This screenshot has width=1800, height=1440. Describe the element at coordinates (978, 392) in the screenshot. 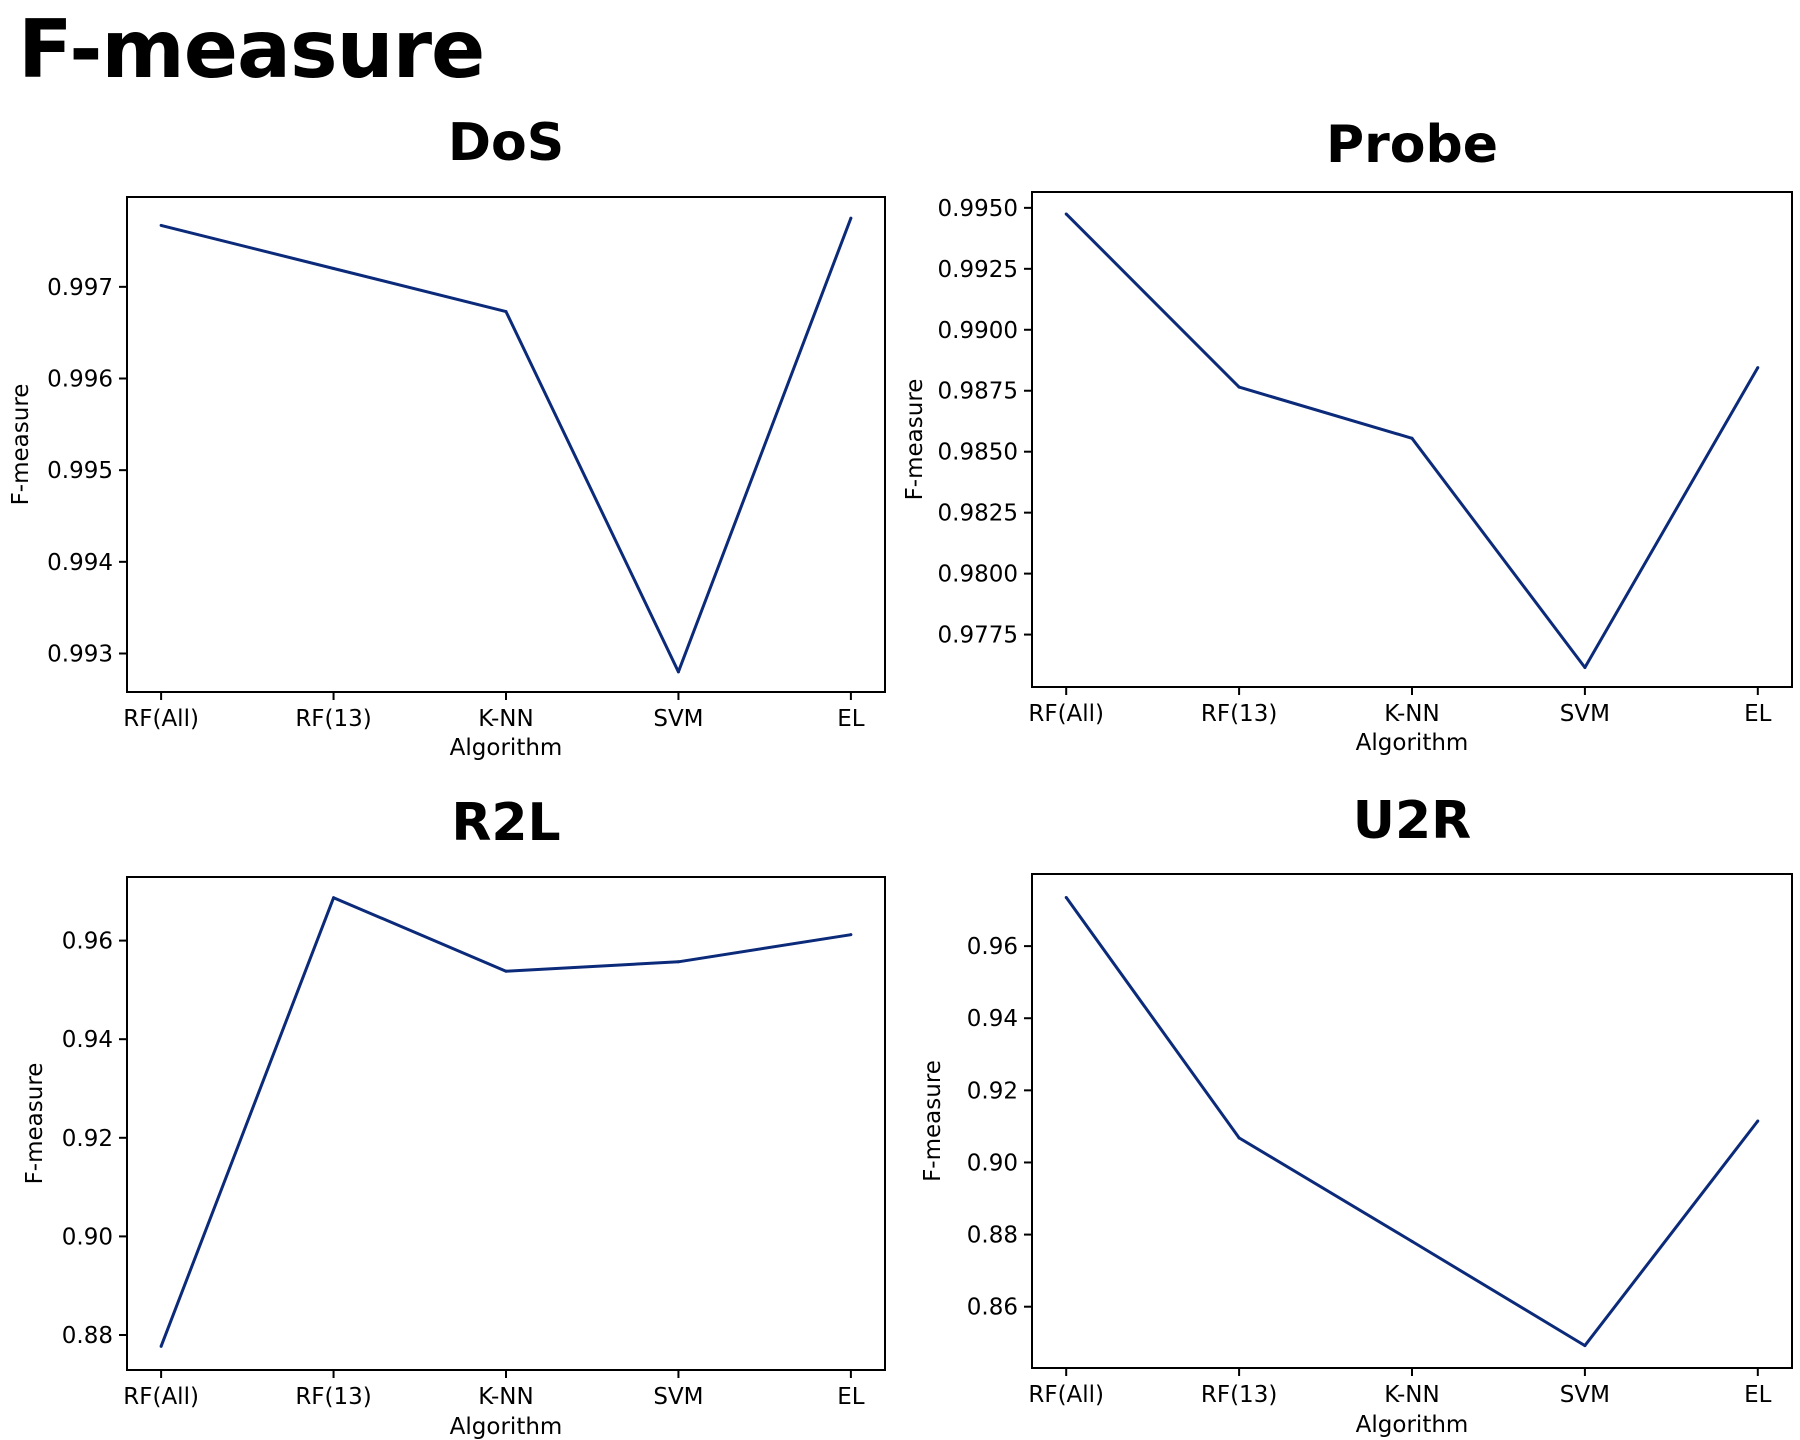

I see `y-tick-label: 0.9875` at that location.